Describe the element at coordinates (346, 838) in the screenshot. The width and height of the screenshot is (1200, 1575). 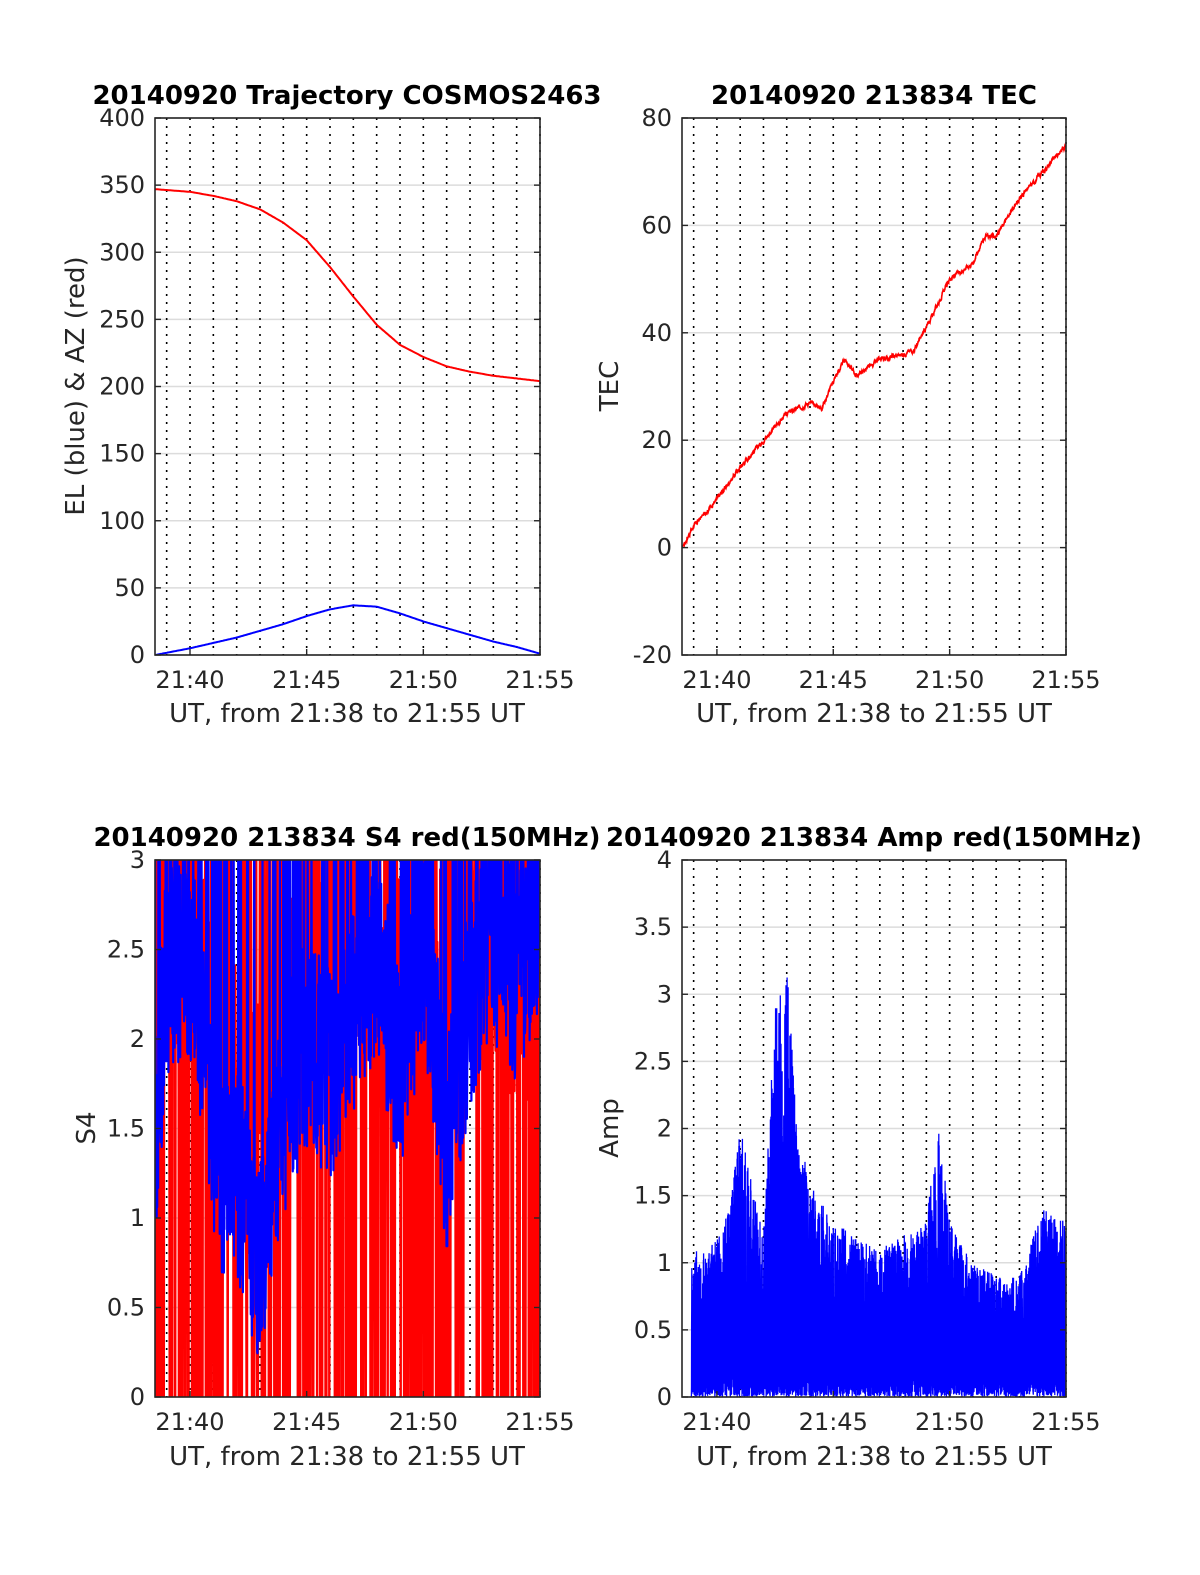
I see `s4-title: 20140920 213834 S4 red(150MHz)` at that location.